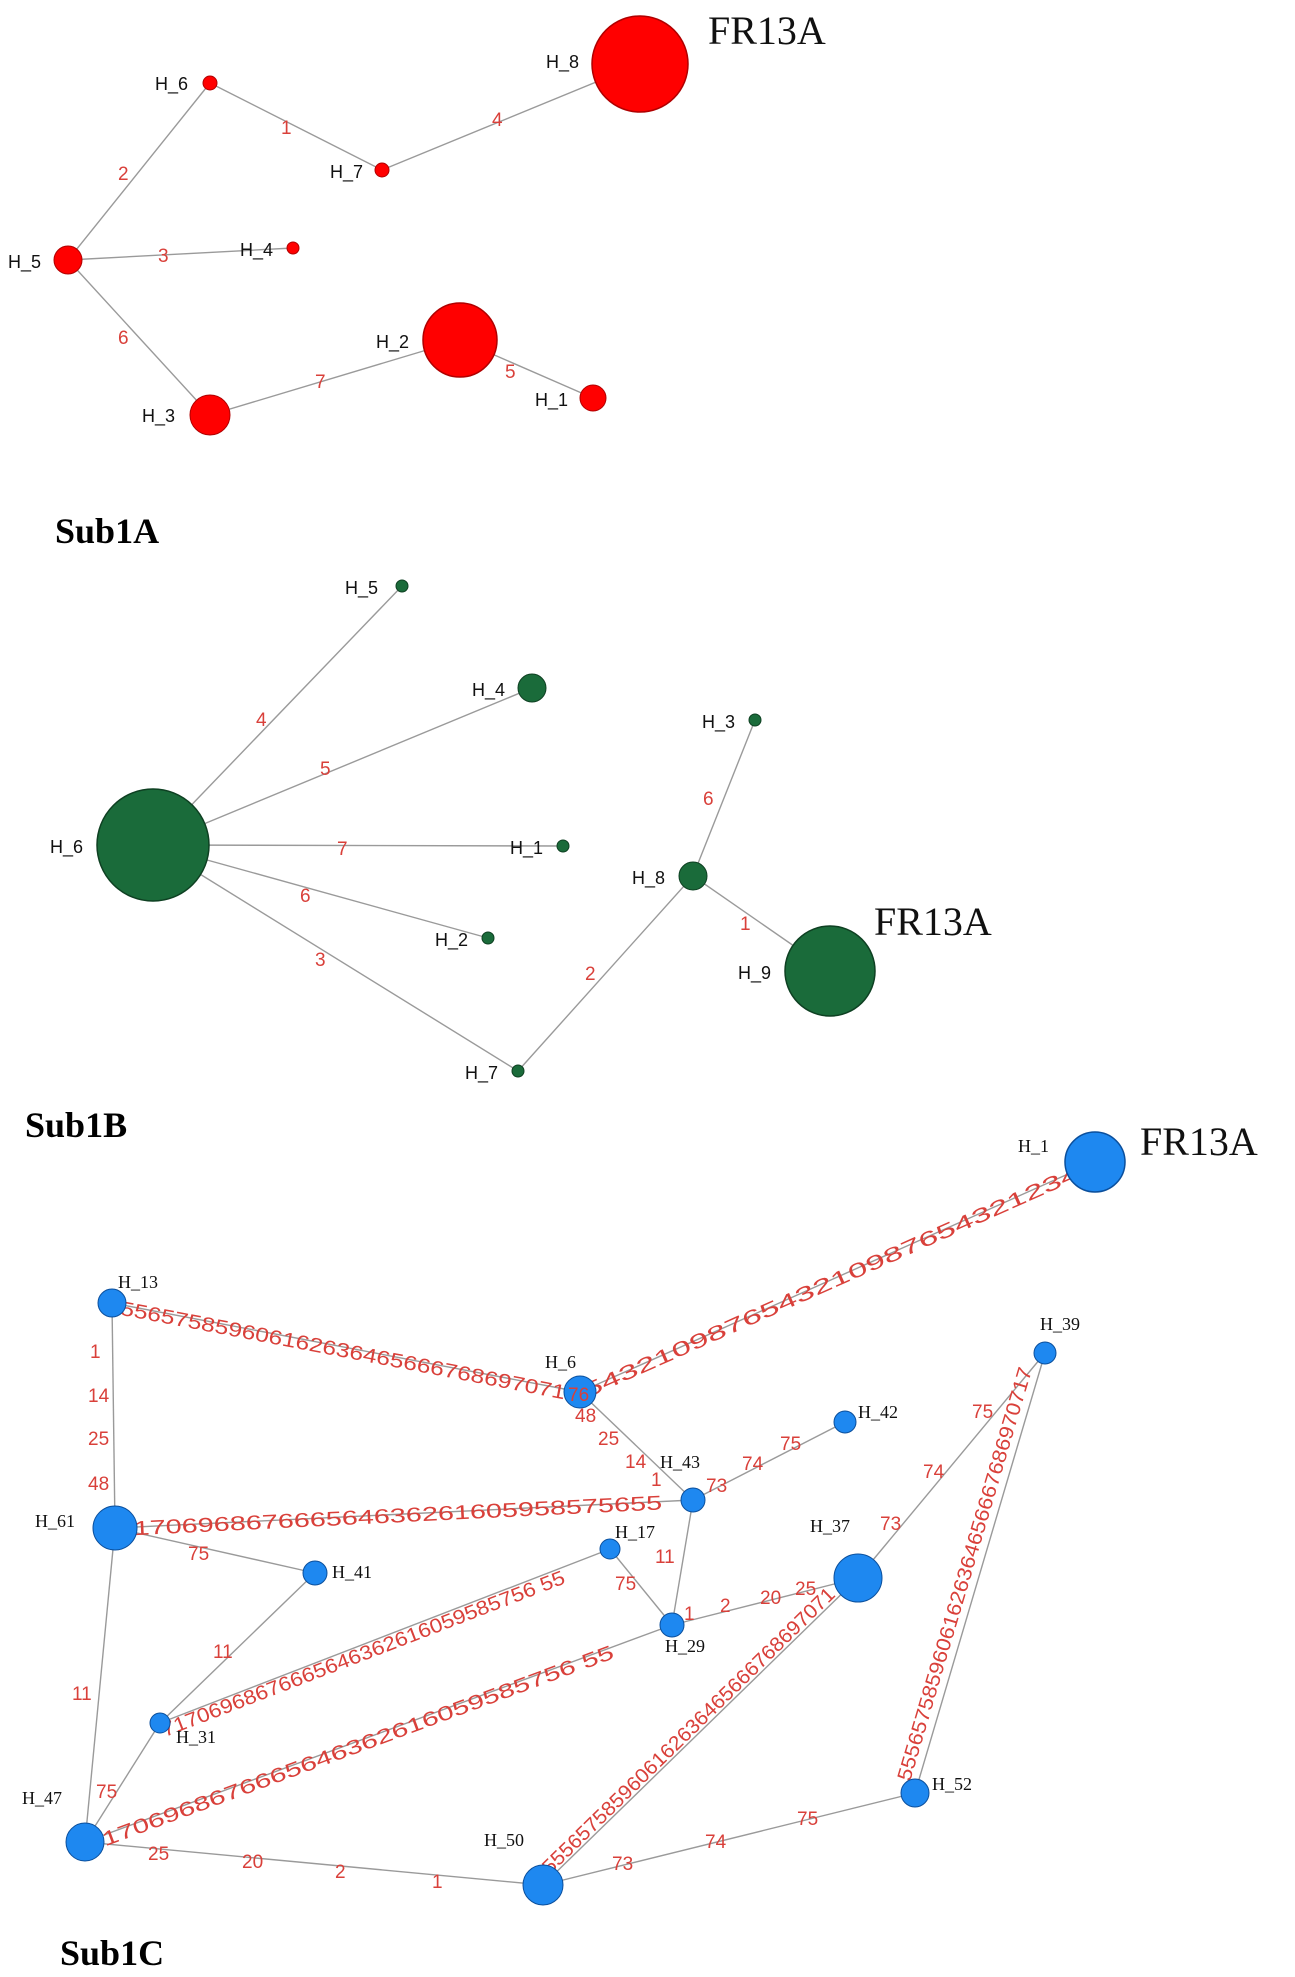  What do you see at coordinates (315, 1573) in the screenshot?
I see `node-h41` at bounding box center [315, 1573].